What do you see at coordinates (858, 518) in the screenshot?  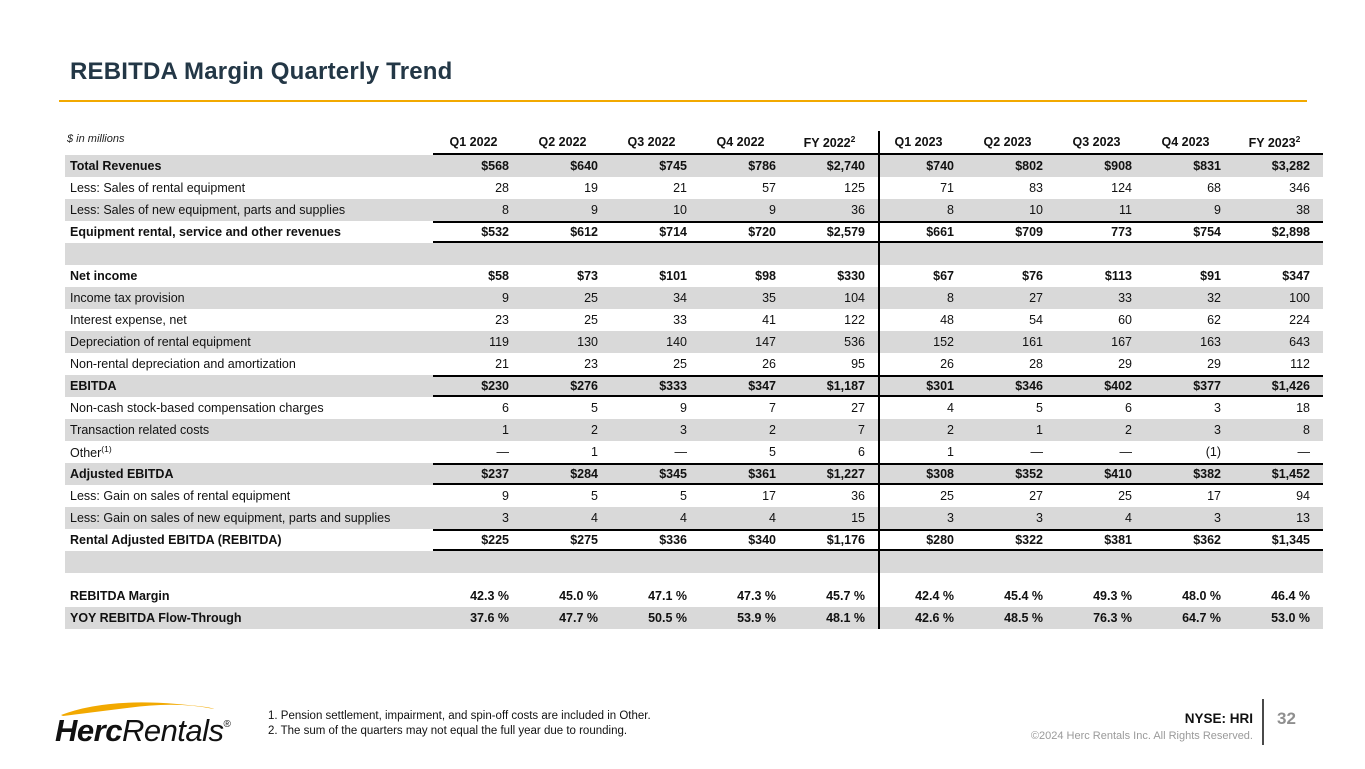 I see `value-cell-r17-c5: 15` at bounding box center [858, 518].